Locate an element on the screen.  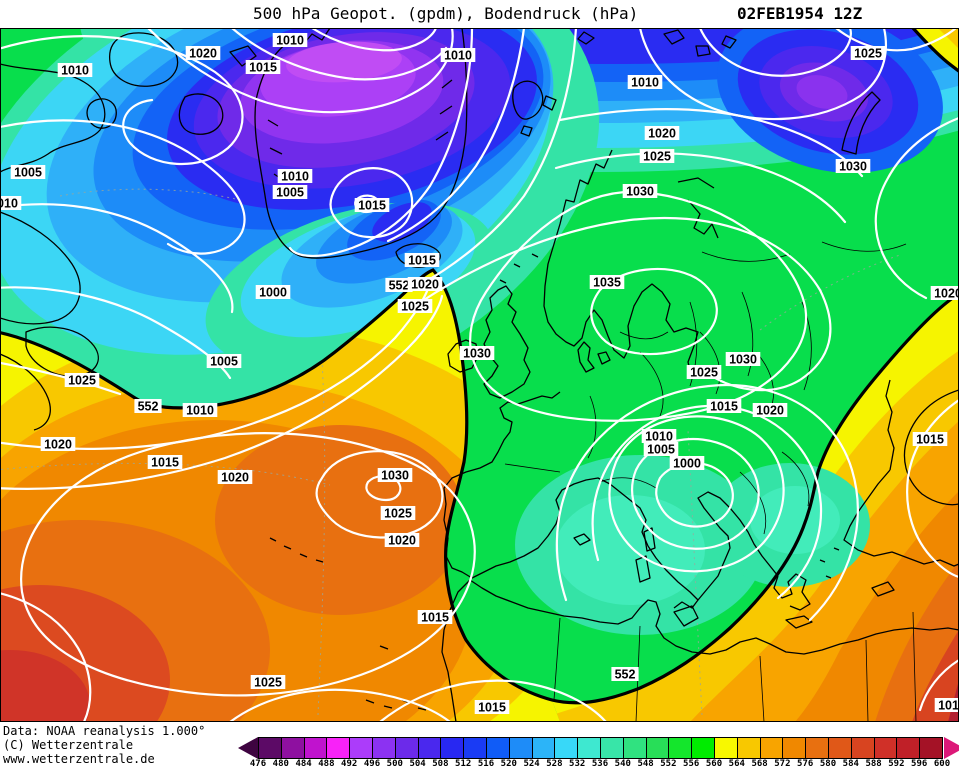
colorbar-tick-label: 596 is located at coordinates (919, 764).